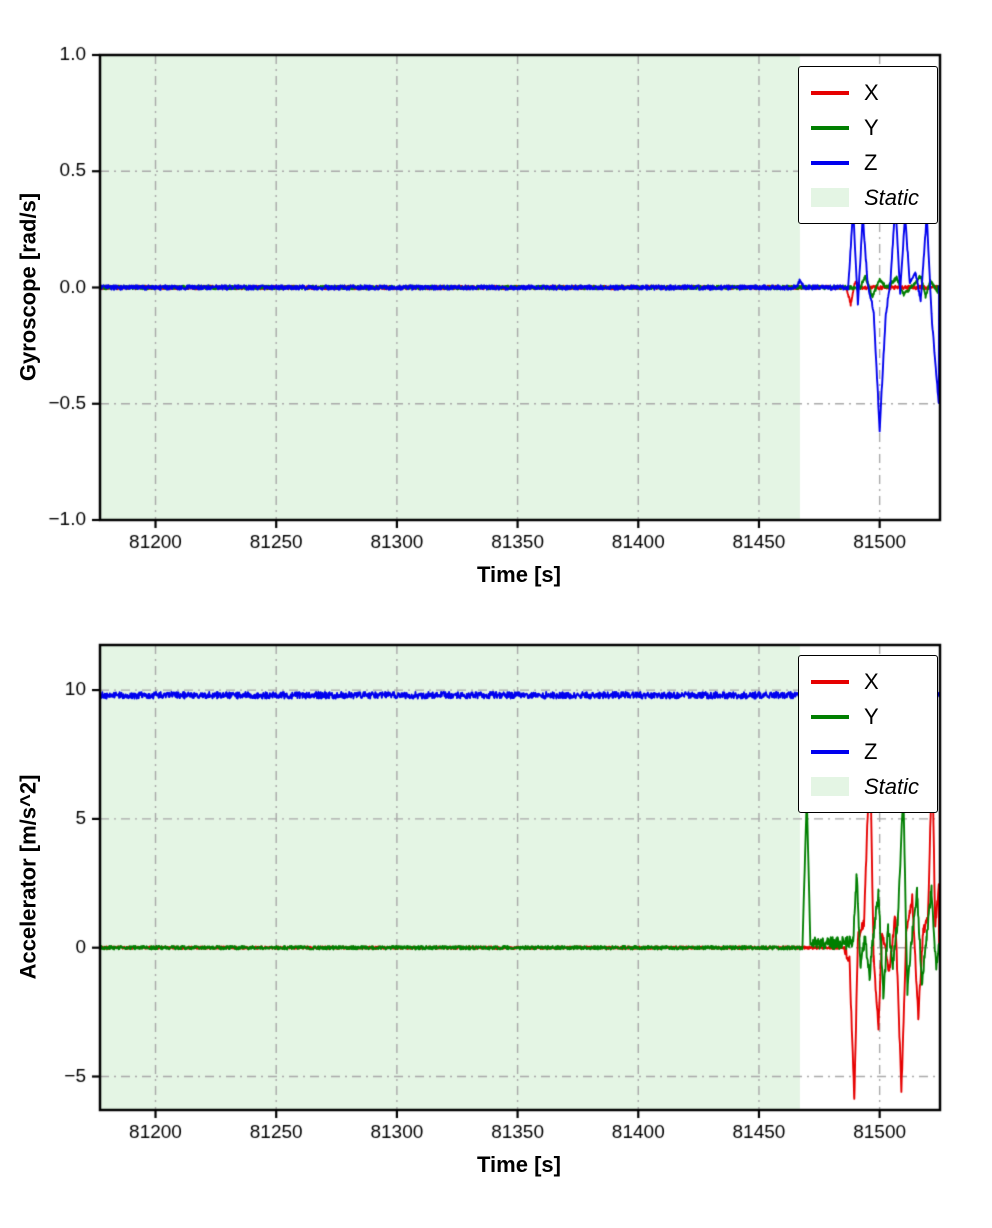 This screenshot has height=1228, width=992. I want to click on gyroscope-y-axis-label: Gyroscope [rad/s], so click(28, 287).